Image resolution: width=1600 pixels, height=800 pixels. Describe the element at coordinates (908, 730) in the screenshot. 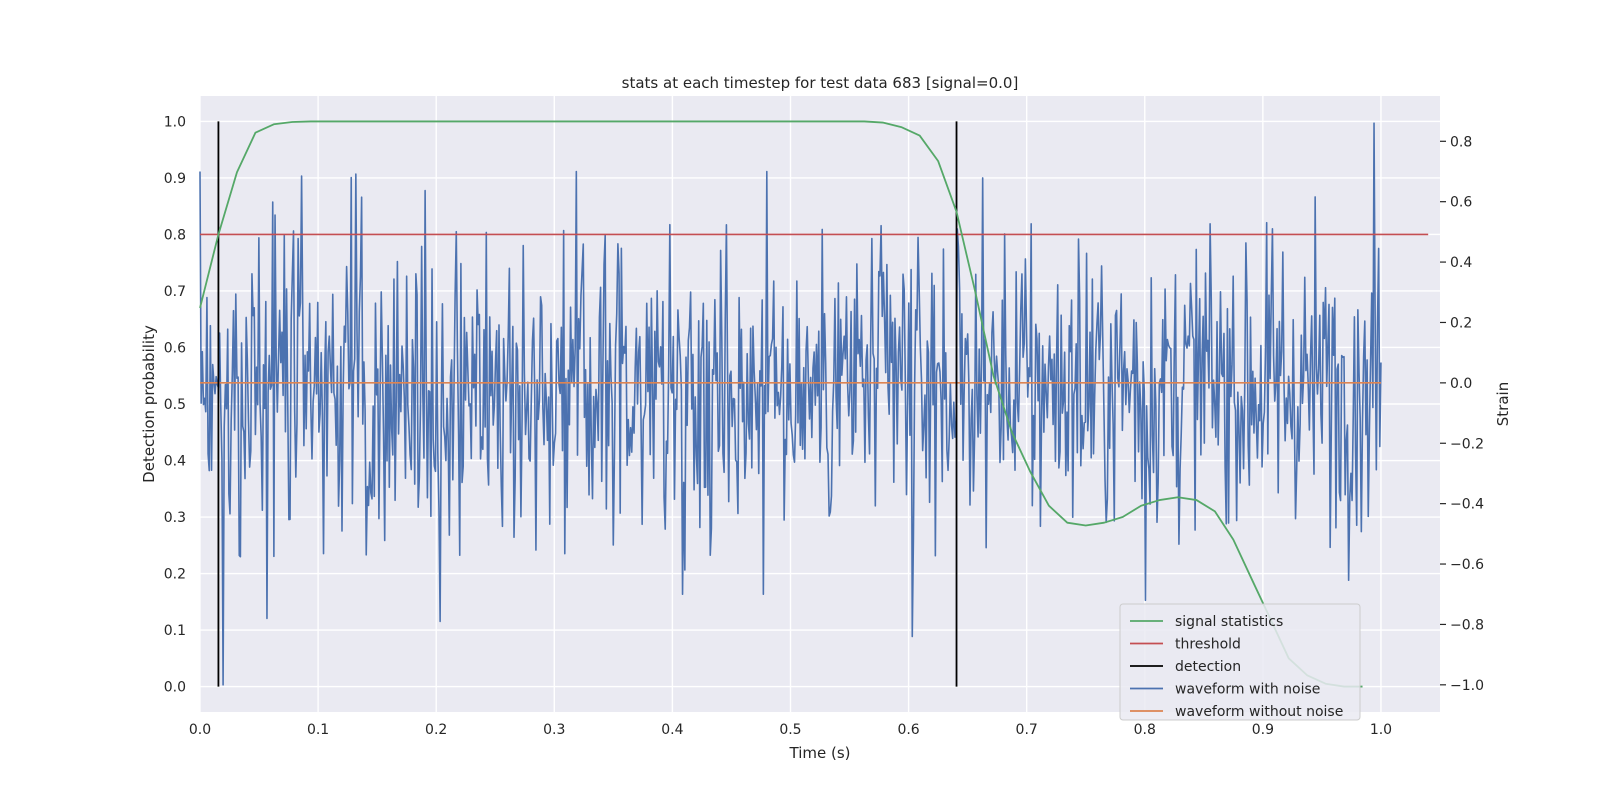

I see `x-tick-label: 0.6` at that location.